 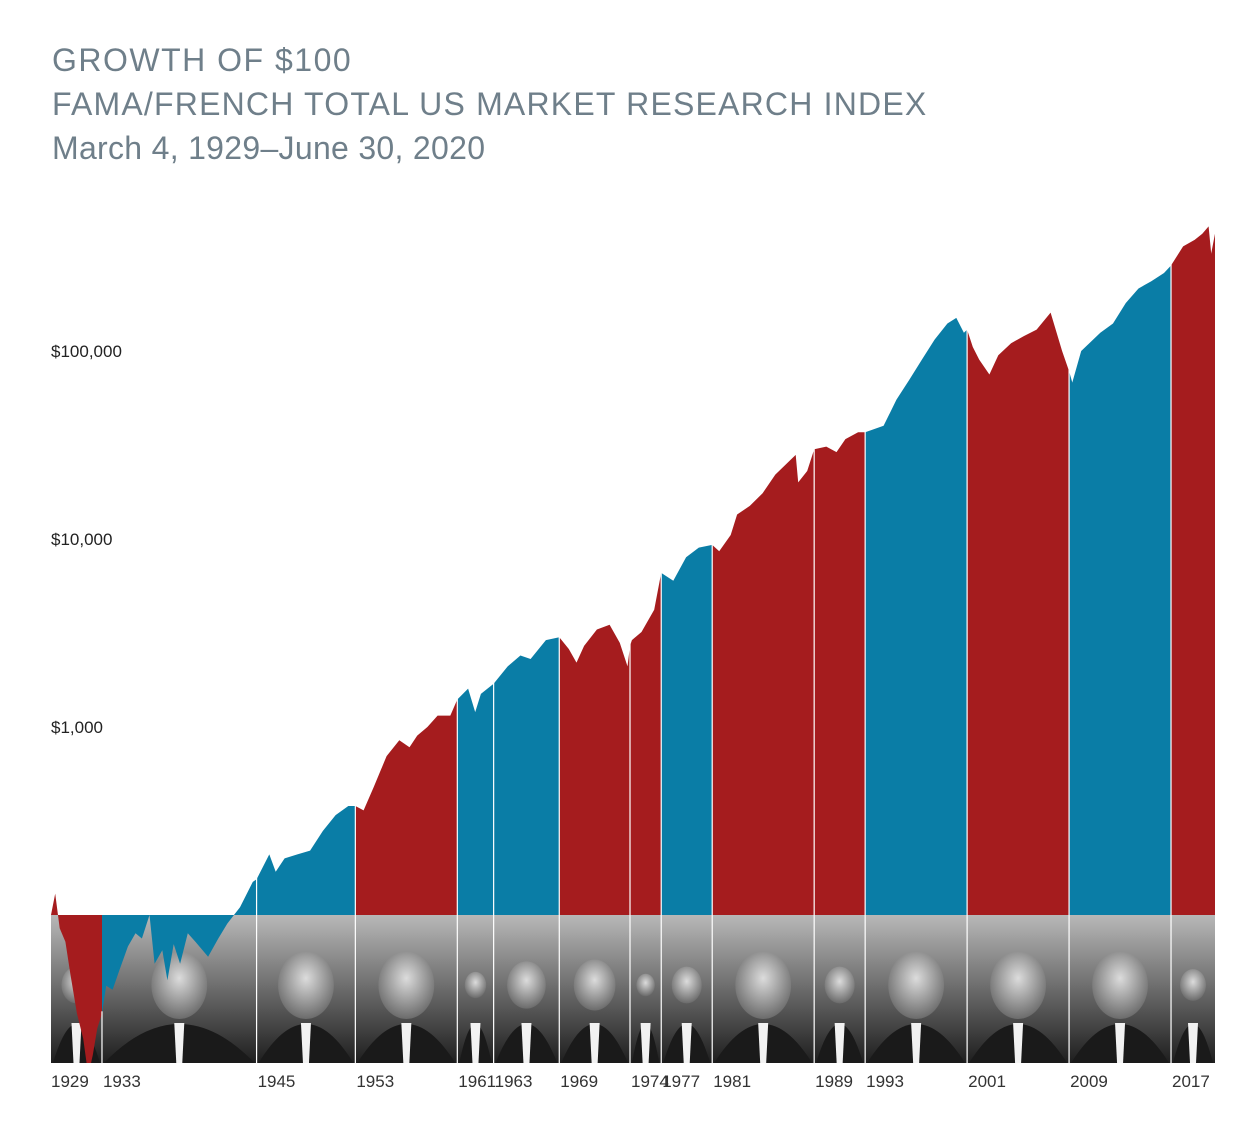 What do you see at coordinates (686, 985) in the screenshot?
I see `portrait-face-1977` at bounding box center [686, 985].